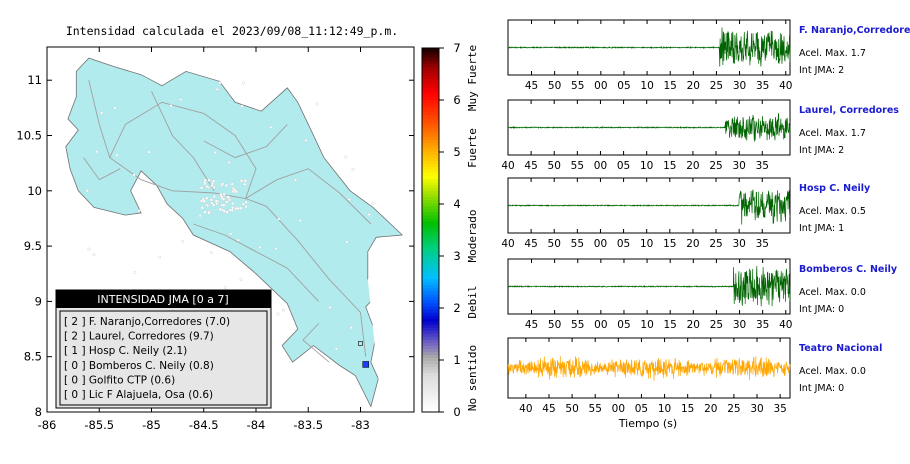  I want to click on colorbar-category-label: Moderado, so click(472, 236).